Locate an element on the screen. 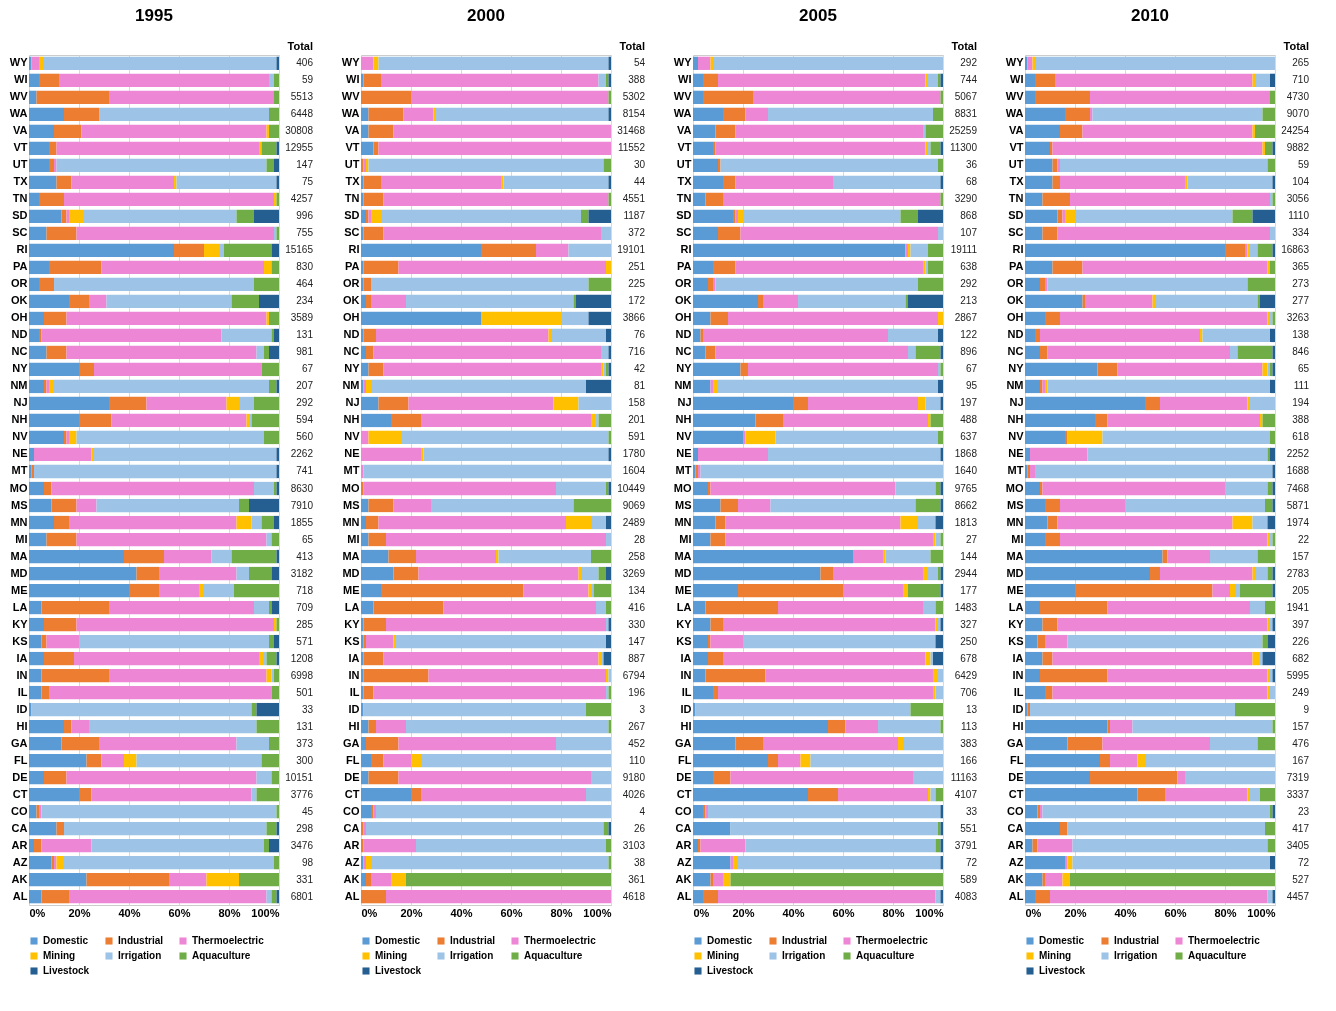 The image size is (1336, 1011). text: 110 is located at coordinates (637, 760).